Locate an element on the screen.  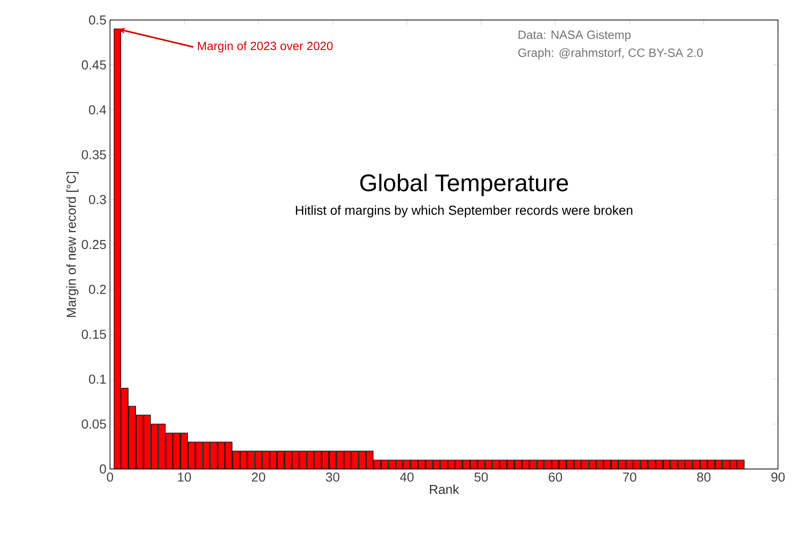
x-tick-label: 0 is located at coordinates (110, 477).